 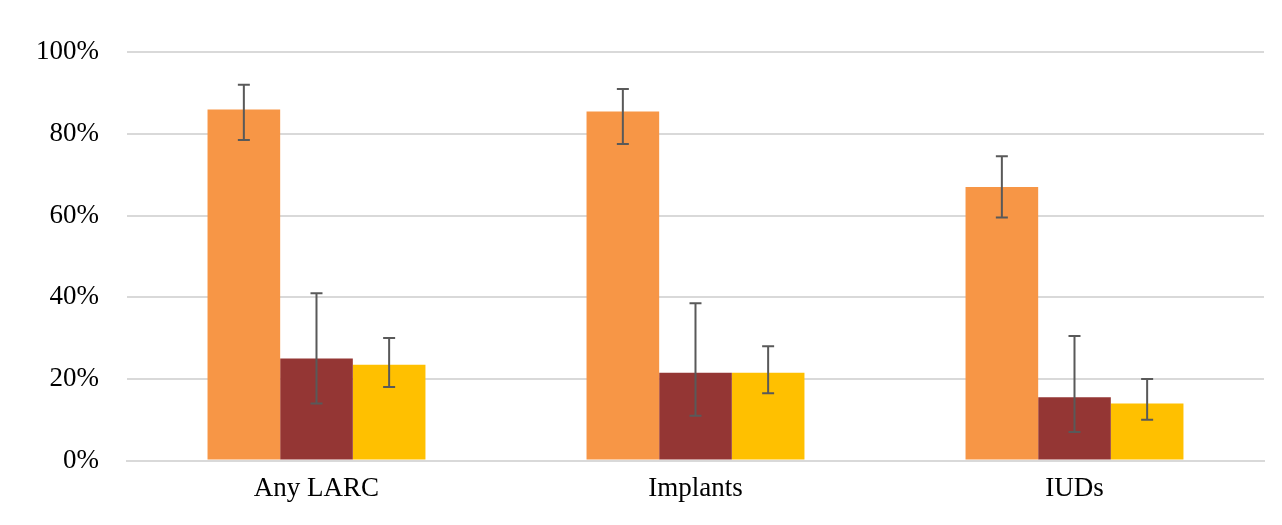 What do you see at coordinates (74, 295) in the screenshot?
I see `y-tick-label: 40%` at bounding box center [74, 295].